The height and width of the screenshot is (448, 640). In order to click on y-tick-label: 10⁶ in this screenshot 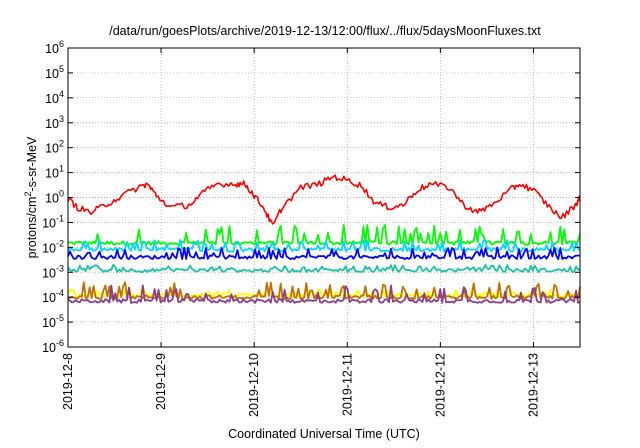, I will do `click(54, 47)`.